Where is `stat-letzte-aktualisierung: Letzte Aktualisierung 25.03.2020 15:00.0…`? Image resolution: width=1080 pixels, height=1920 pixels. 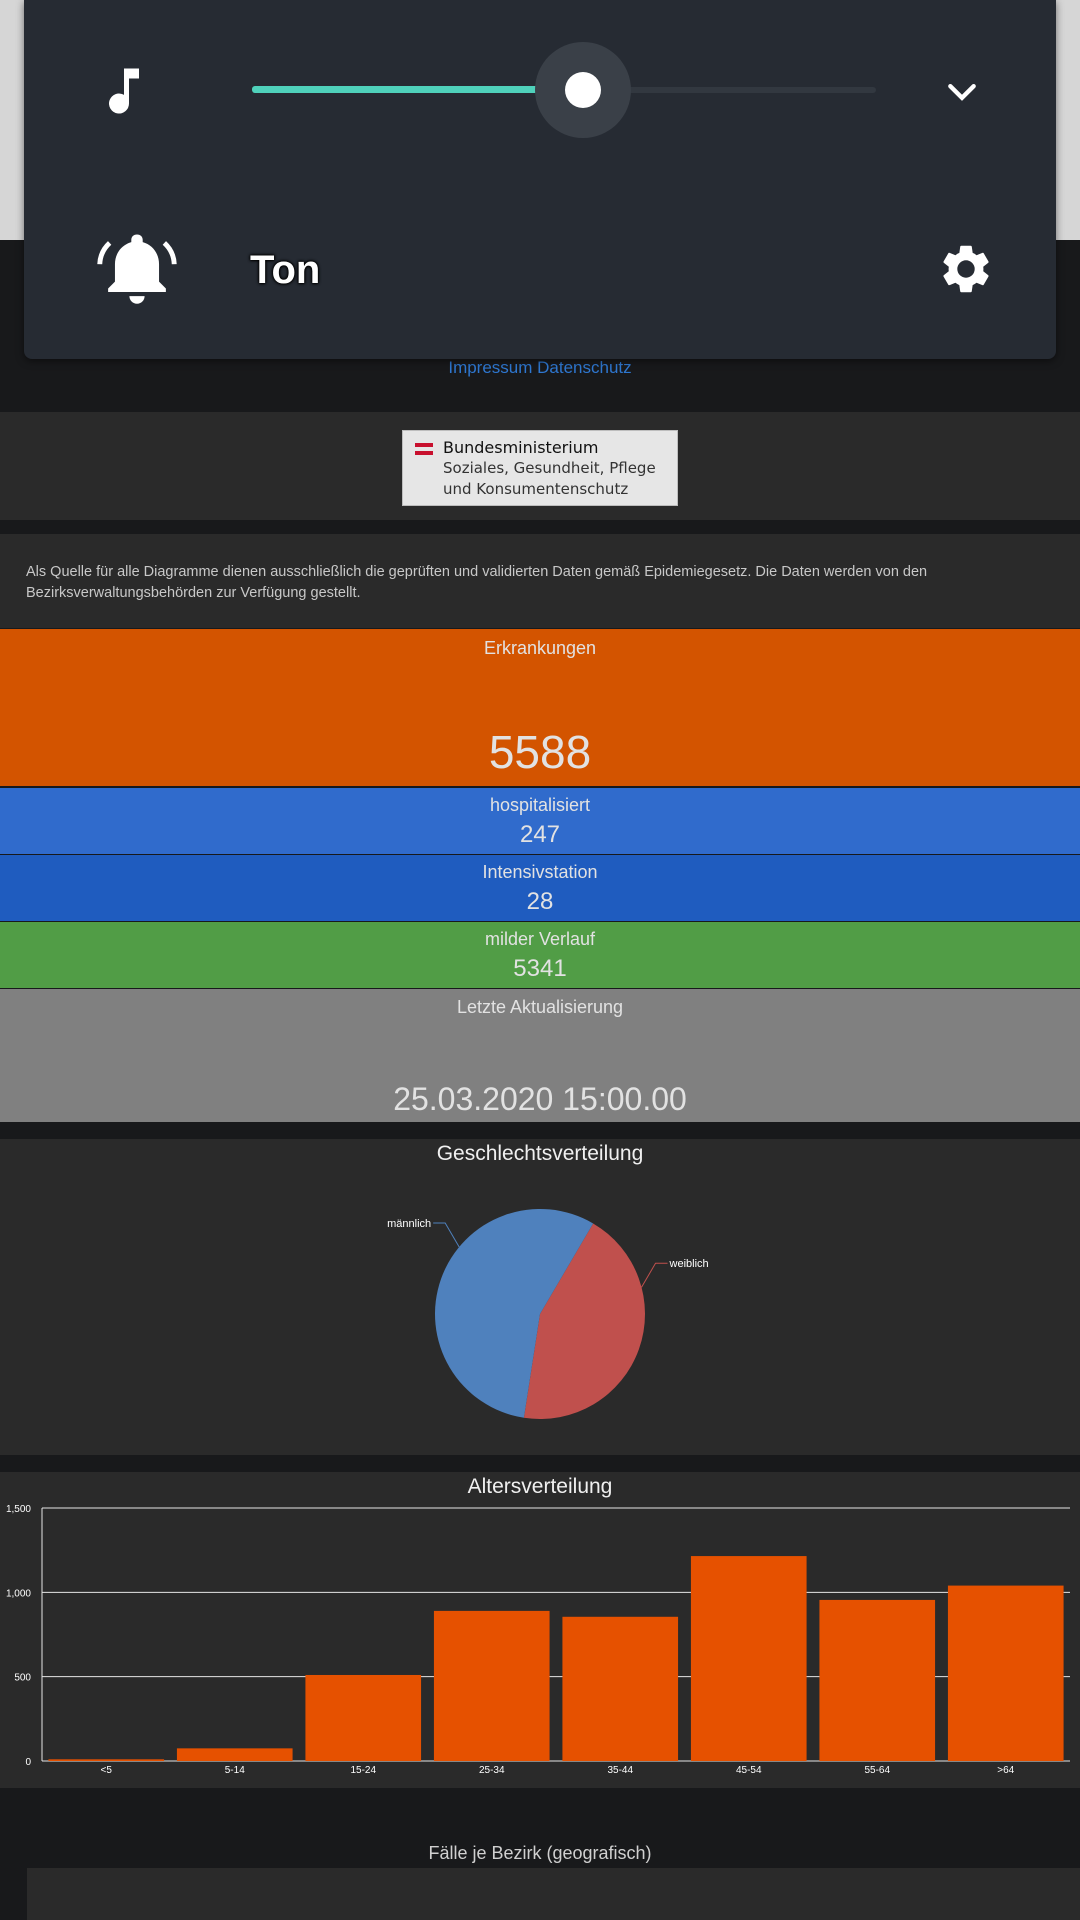 stat-letzte-aktualisierung: Letzte Aktualisierung 25.03.2020 15:00.0… is located at coordinates (540, 1055).